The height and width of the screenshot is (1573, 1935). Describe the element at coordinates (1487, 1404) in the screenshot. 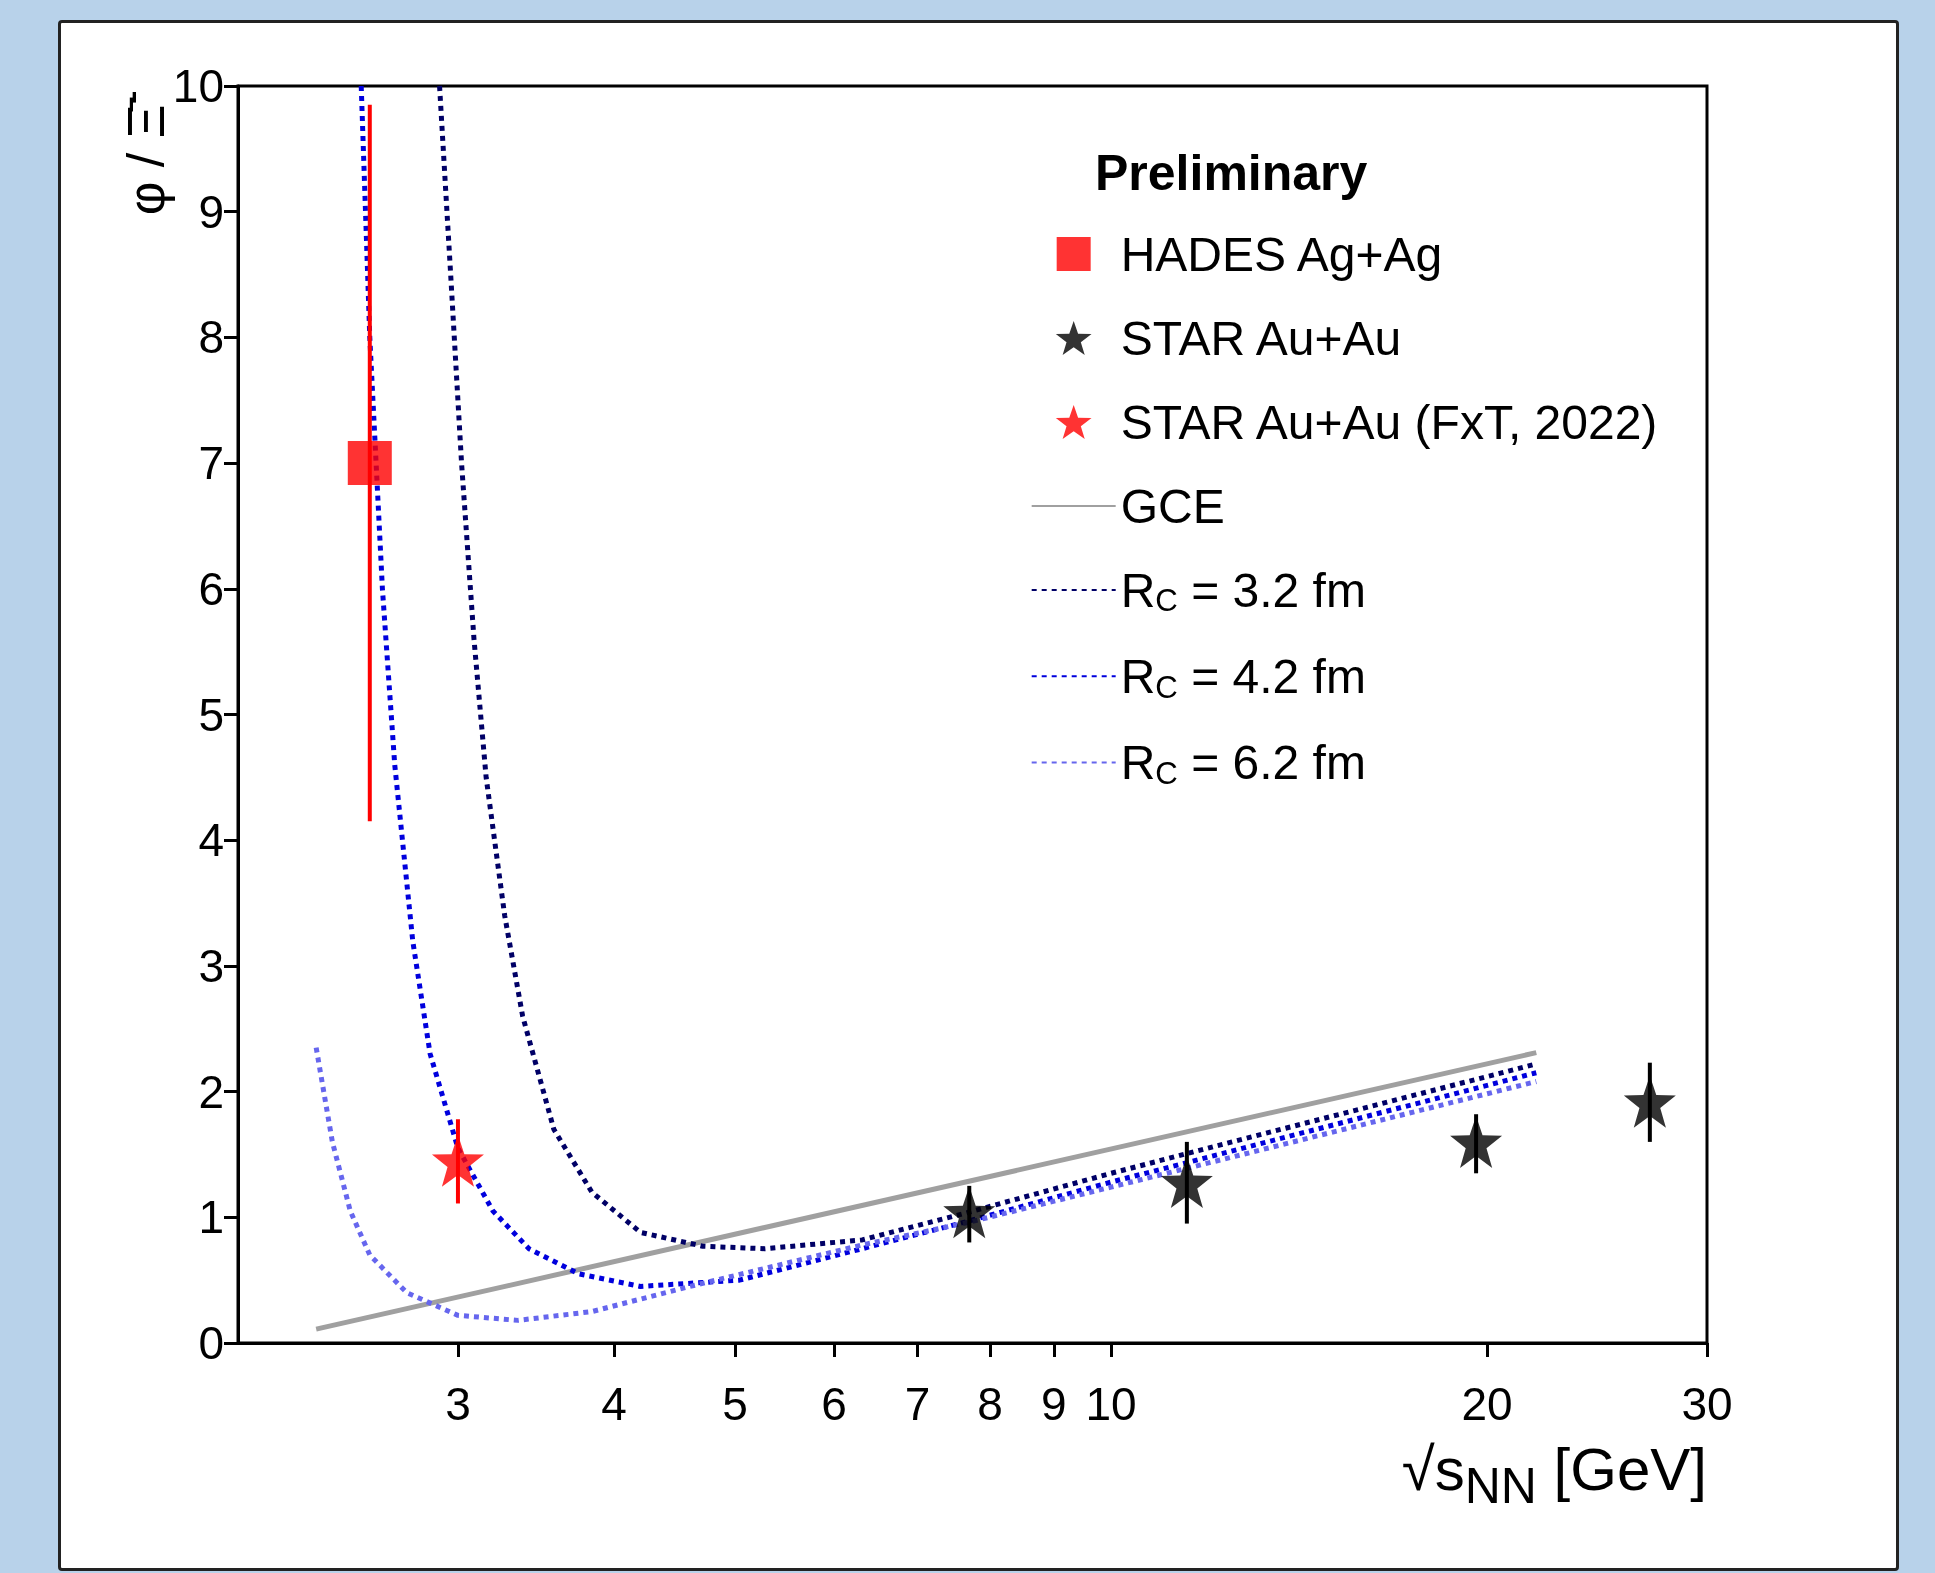

I see `x-tick-label: 20` at that location.